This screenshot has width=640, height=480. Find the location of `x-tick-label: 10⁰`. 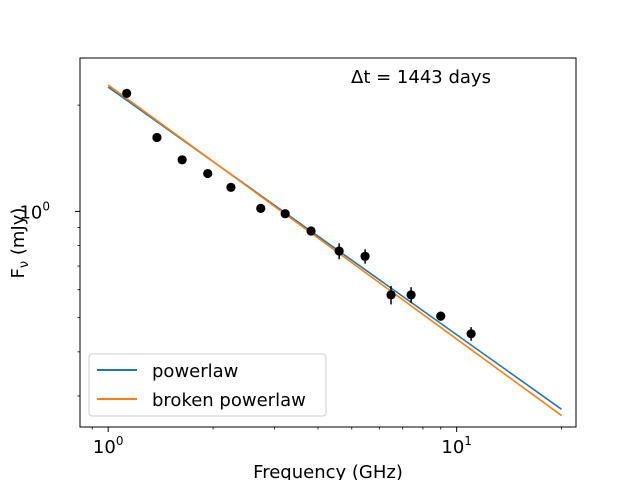

x-tick-label: 10⁰ is located at coordinates (108, 446).